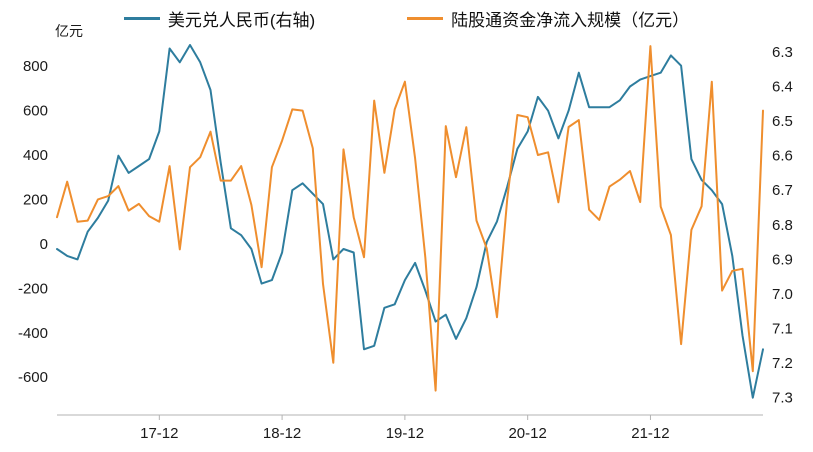 Image resolution: width=813 pixels, height=452 pixels. I want to click on northbound-inflow-line-swatch, so click(425, 18).